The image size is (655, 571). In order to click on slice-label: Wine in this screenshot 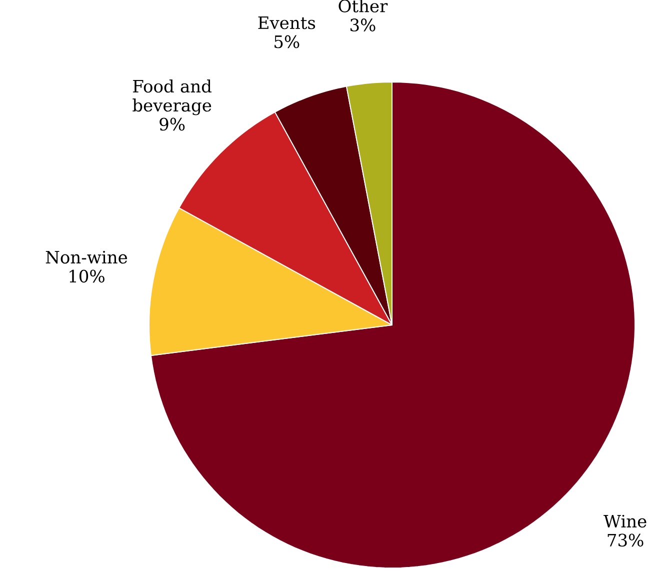, I will do `click(625, 521)`.